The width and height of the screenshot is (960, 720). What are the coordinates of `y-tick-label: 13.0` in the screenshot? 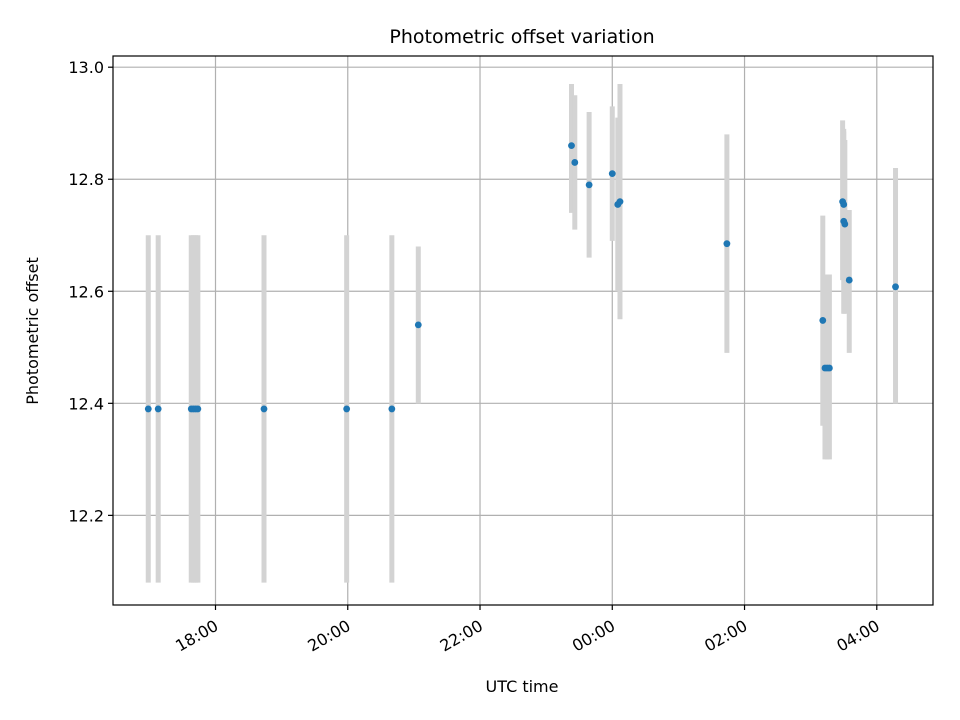 It's located at (86, 67).